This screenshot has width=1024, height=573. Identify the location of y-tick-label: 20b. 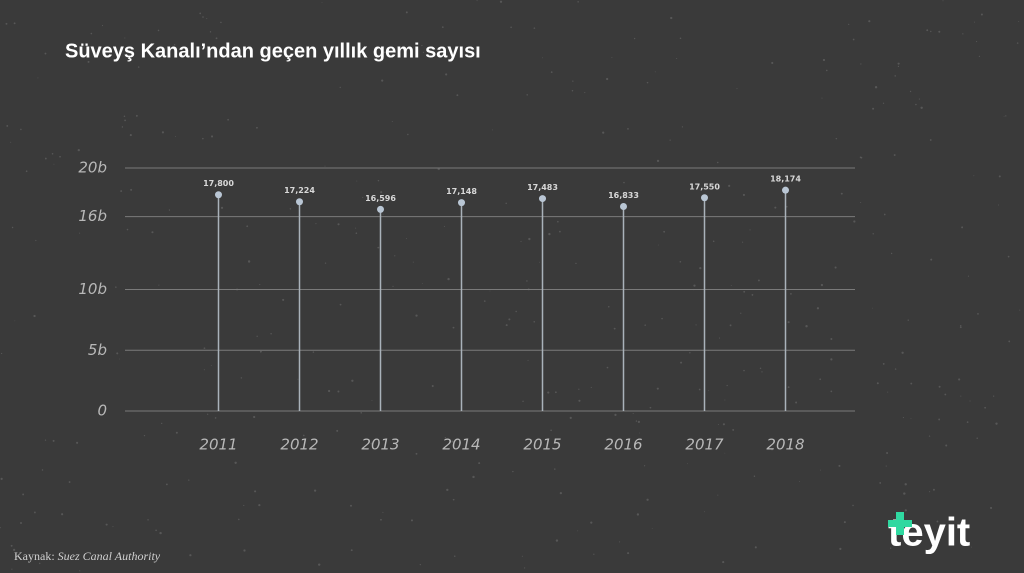
(92, 168).